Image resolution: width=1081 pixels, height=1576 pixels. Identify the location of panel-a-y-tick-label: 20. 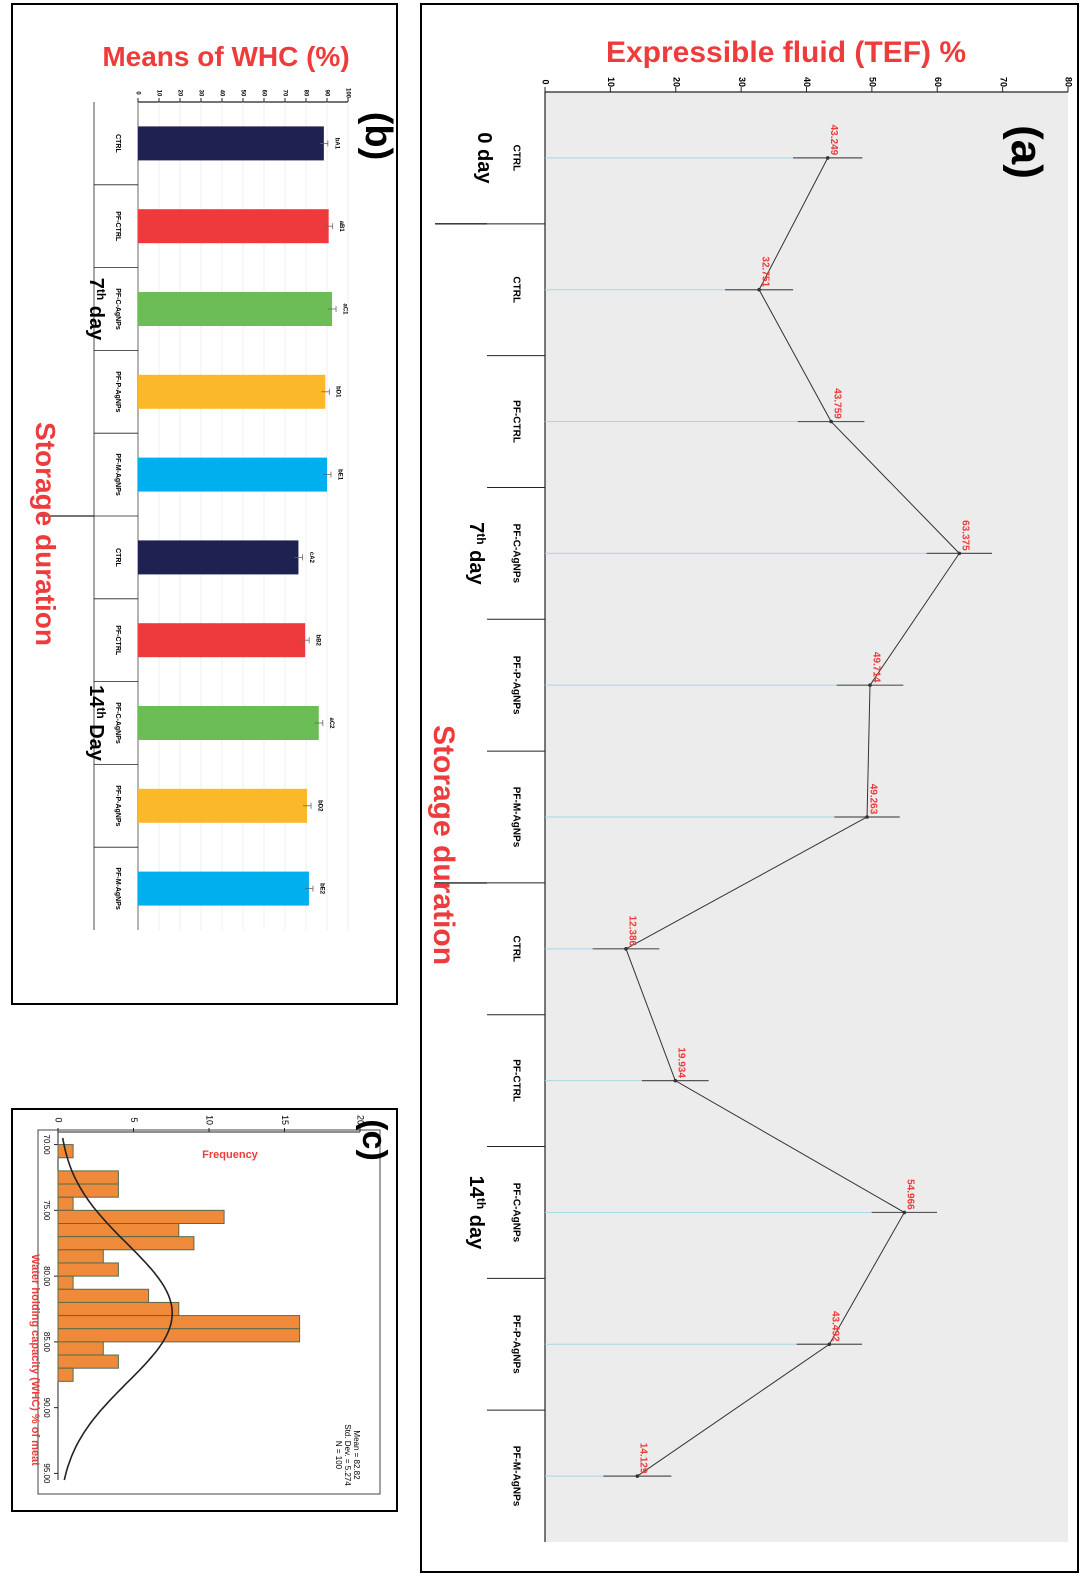
(676, 82).